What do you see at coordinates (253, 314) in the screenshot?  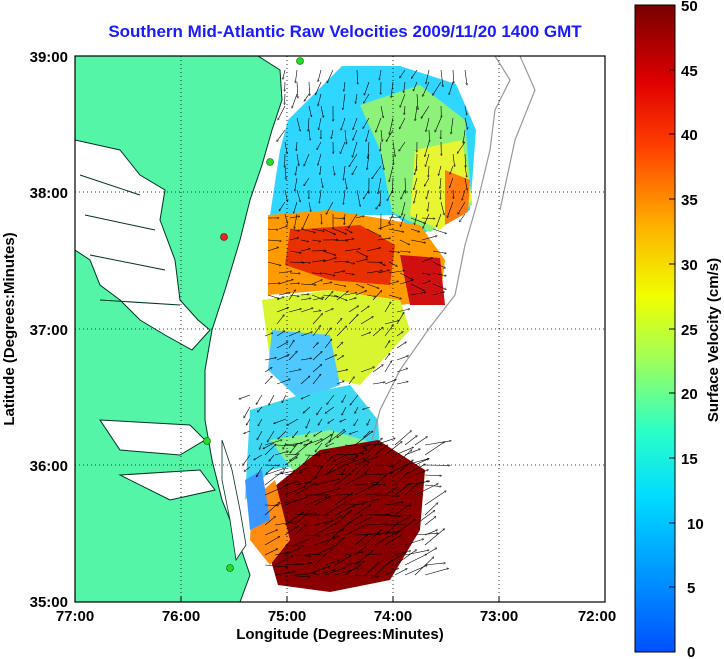 I see `radar-stations` at bounding box center [253, 314].